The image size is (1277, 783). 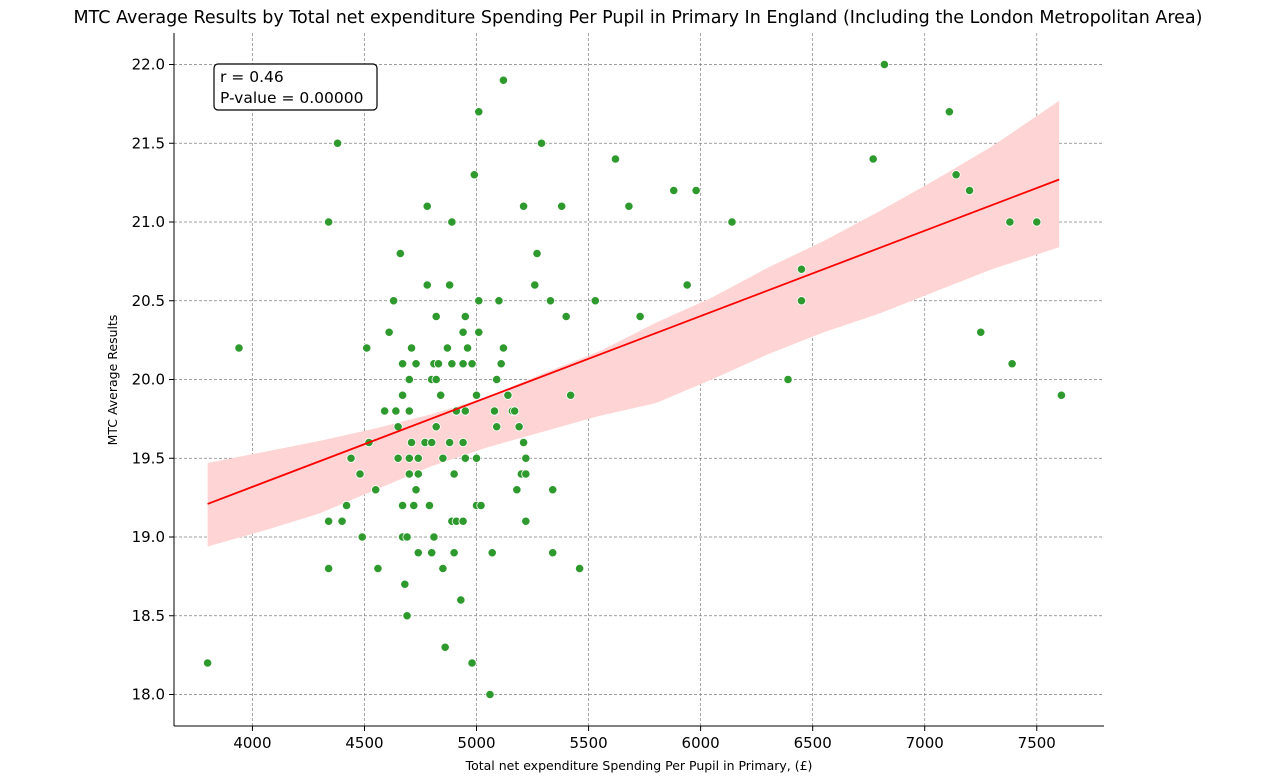 I want to click on y-tick-label: 20.5, so click(x=148, y=301).